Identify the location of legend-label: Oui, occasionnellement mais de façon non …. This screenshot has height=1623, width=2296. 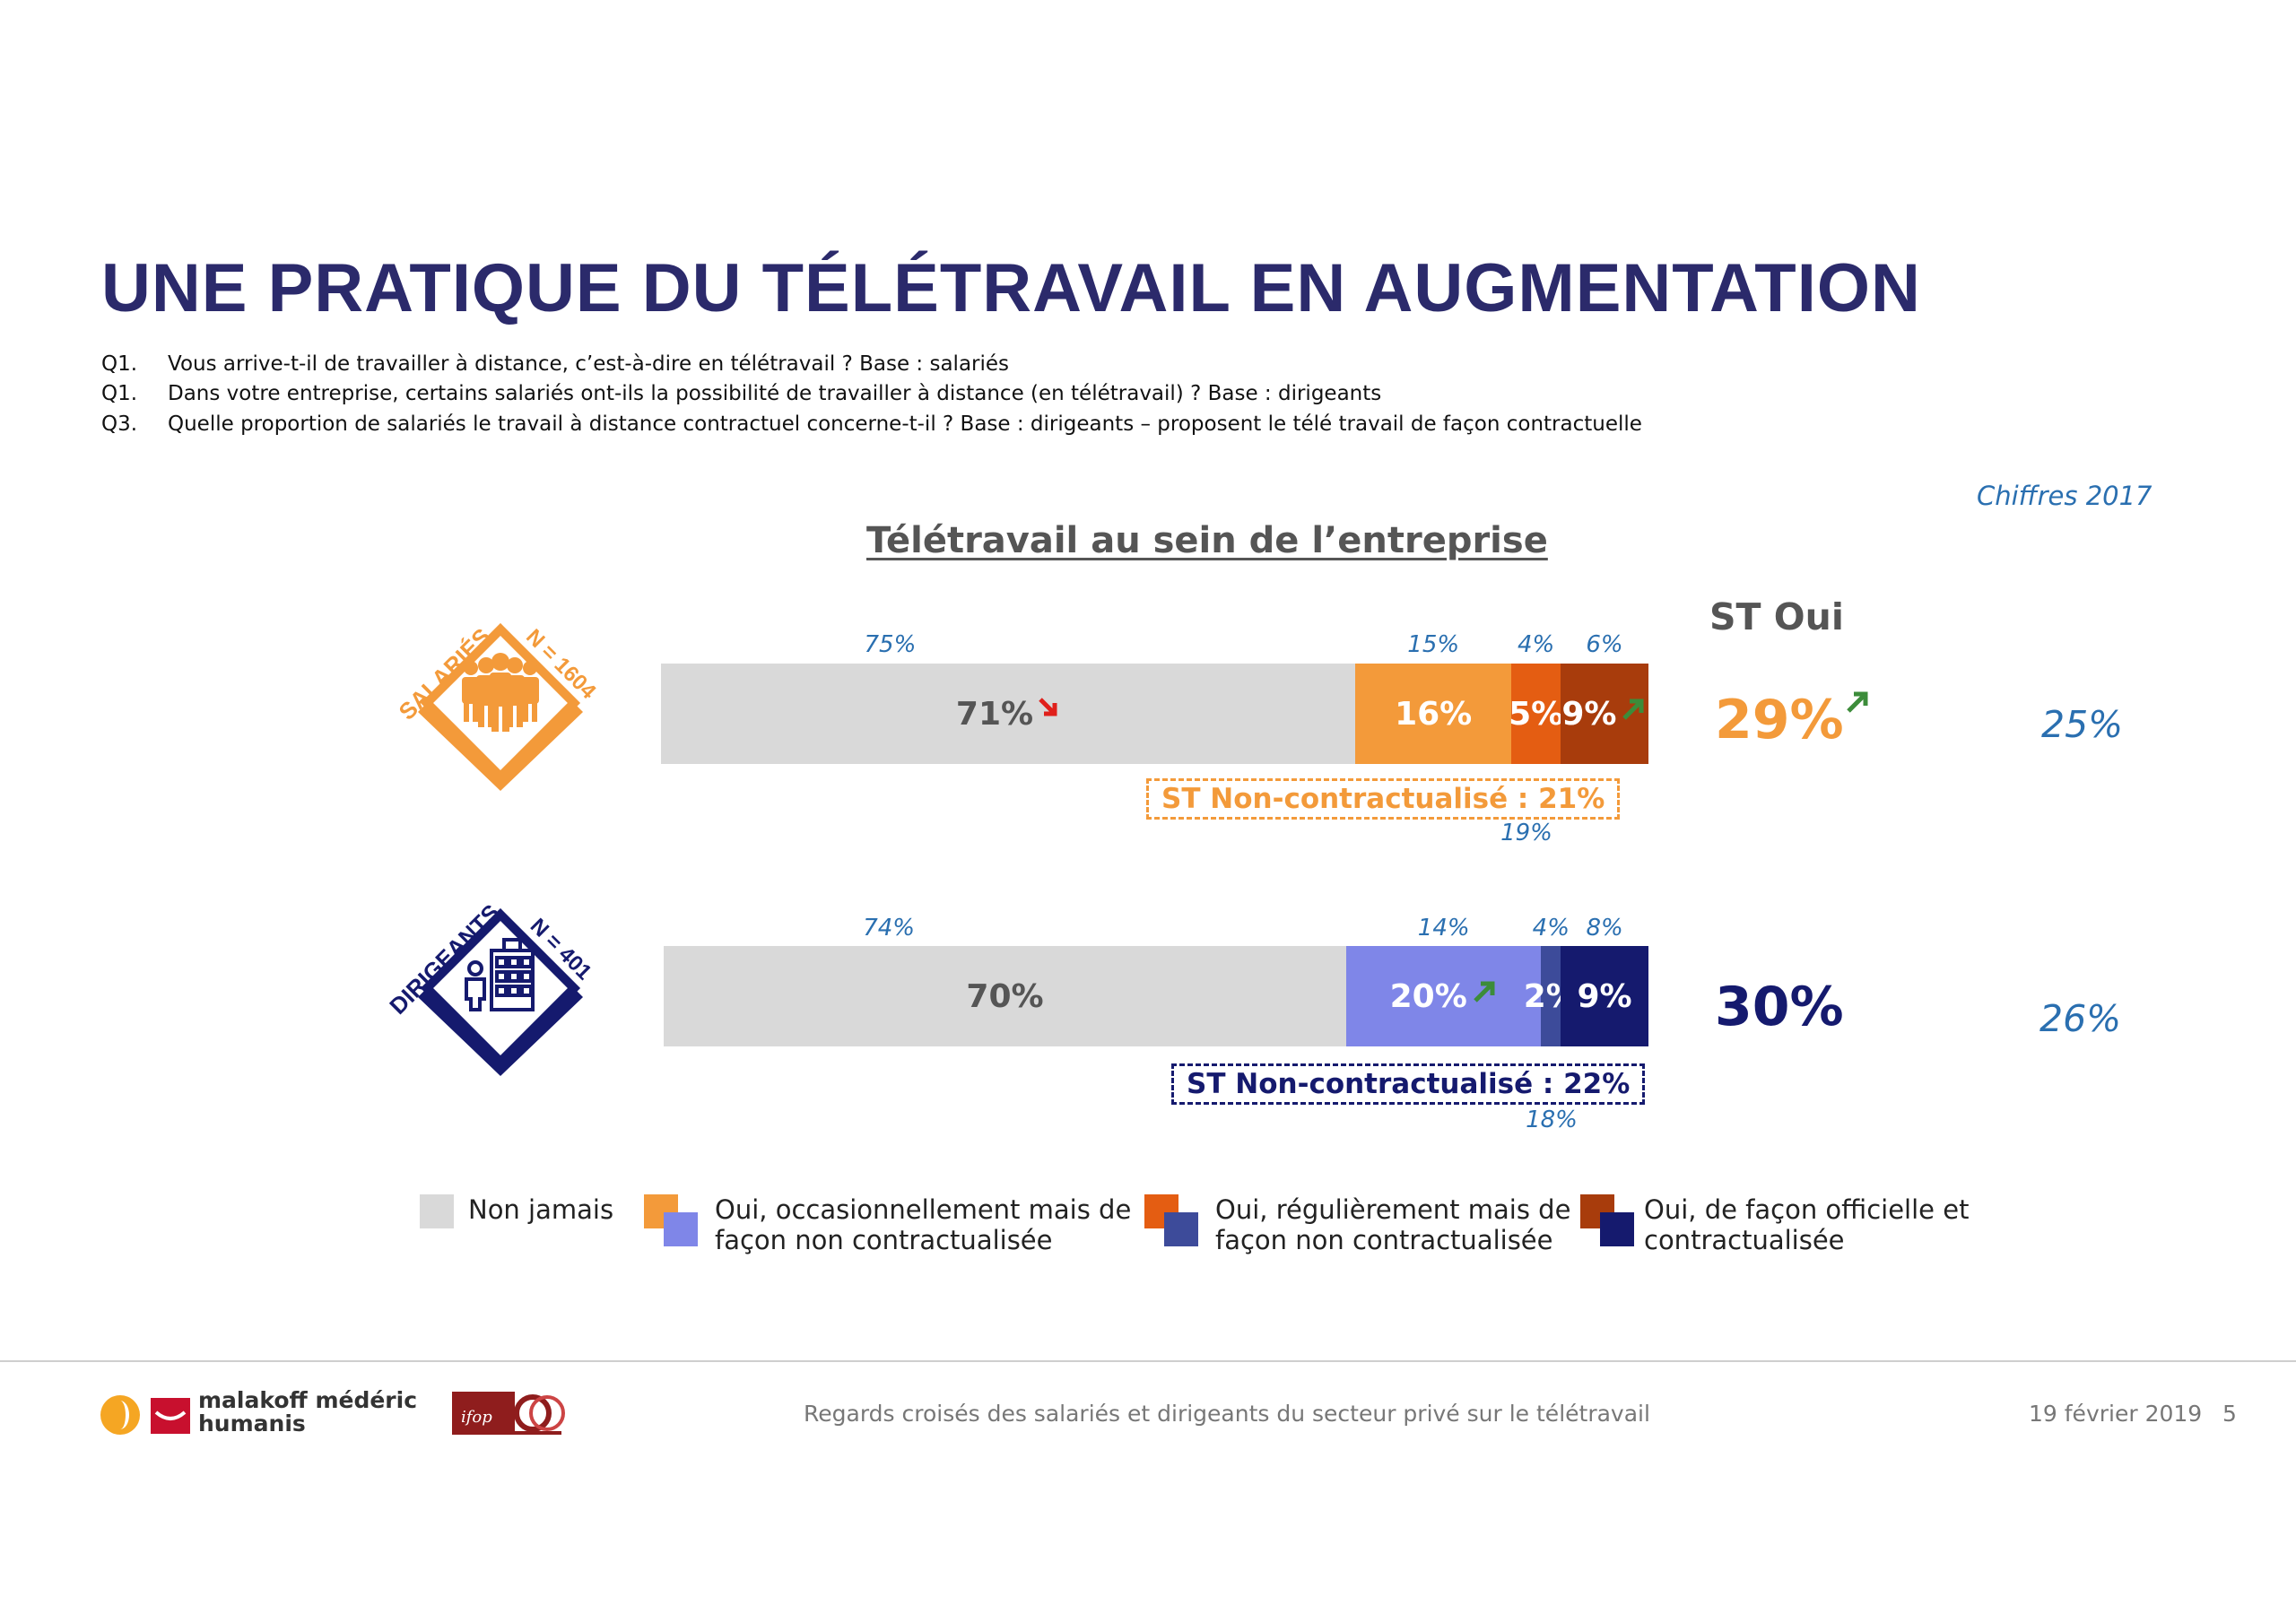
(923, 1224).